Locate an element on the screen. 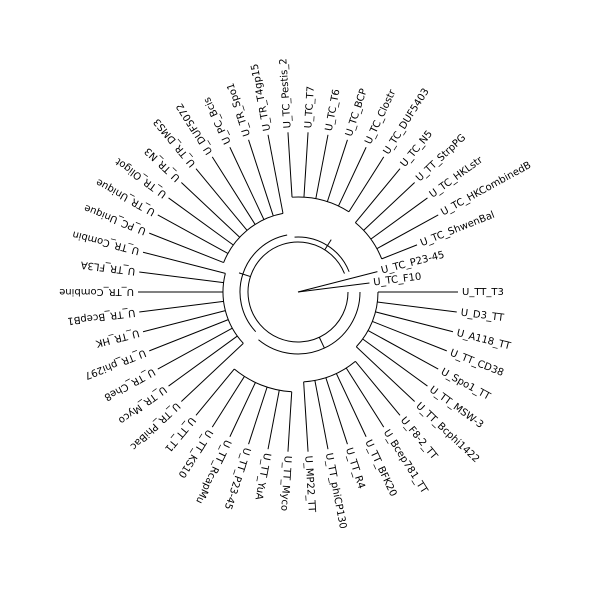 Image resolution: width=600 pixels, height=600 pixels. leaf-label: U_TC_Pestis_2 is located at coordinates (285, 93).